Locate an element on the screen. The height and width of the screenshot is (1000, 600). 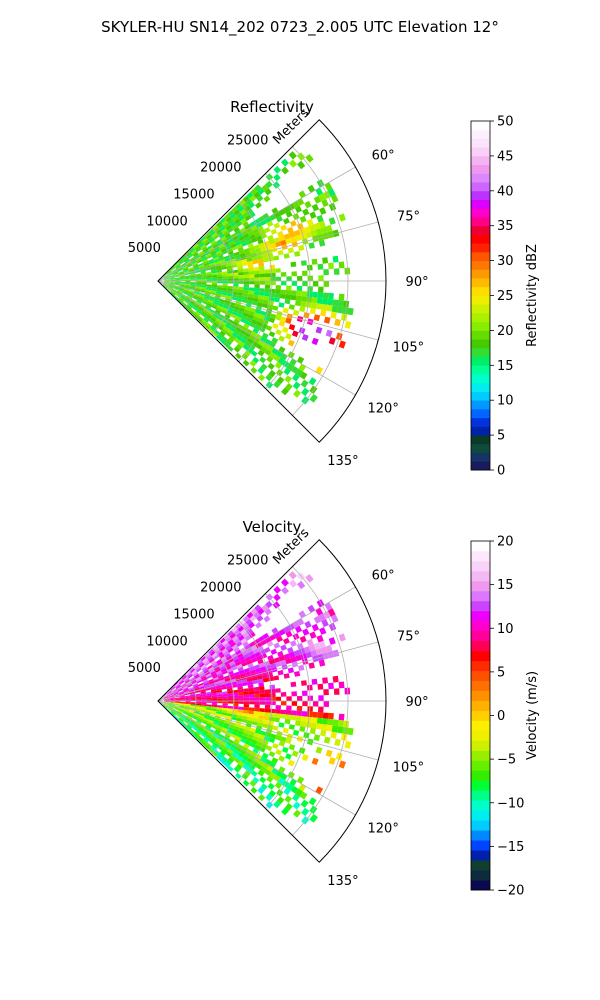
velocity-field is located at coordinates (258, 698).